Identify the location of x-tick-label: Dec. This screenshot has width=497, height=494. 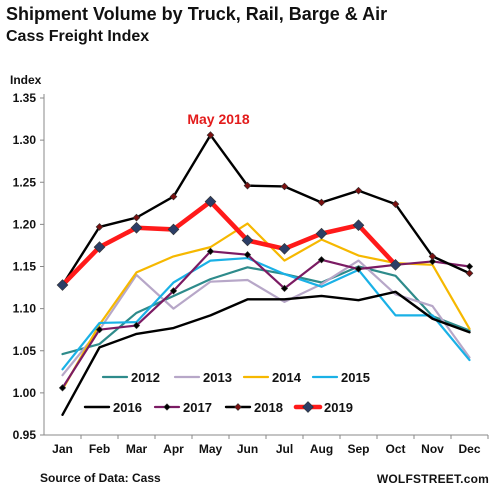
(469, 449).